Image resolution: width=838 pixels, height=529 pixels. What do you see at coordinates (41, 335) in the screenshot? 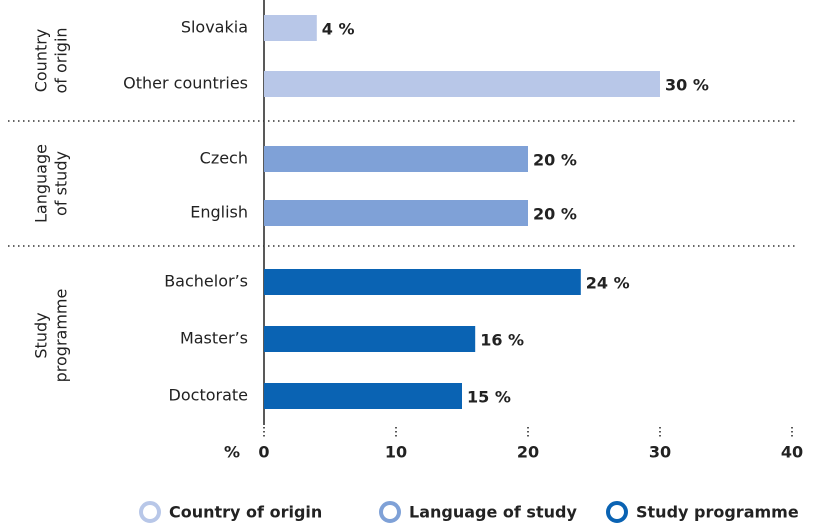
I see `group-label-line: Study` at bounding box center [41, 335].